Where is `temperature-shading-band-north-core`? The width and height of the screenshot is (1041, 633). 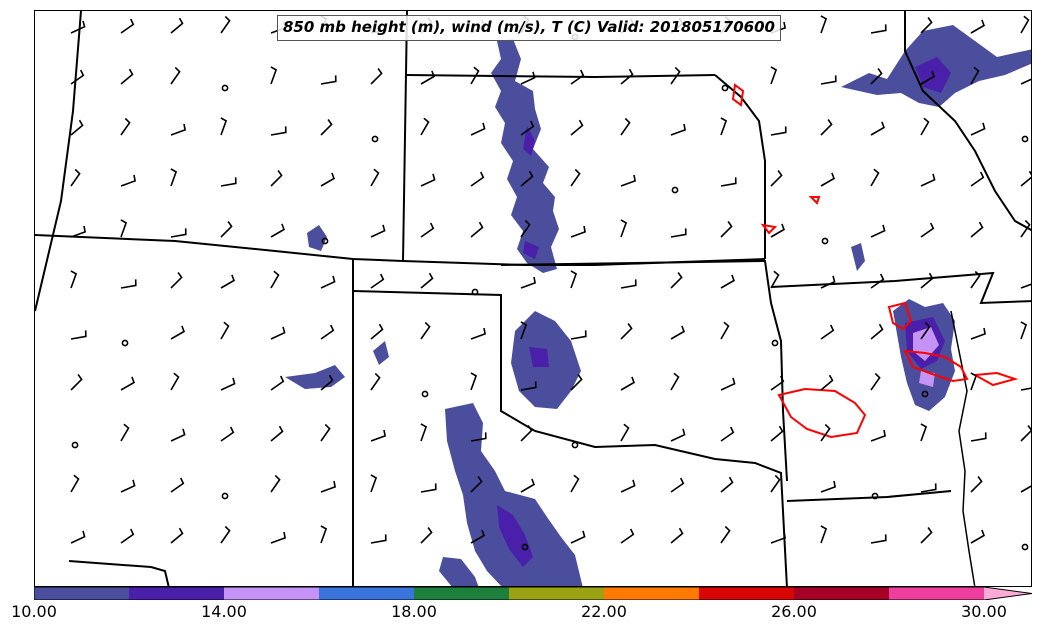
temperature-shading-band-north-core is located at coordinates (529, 141).